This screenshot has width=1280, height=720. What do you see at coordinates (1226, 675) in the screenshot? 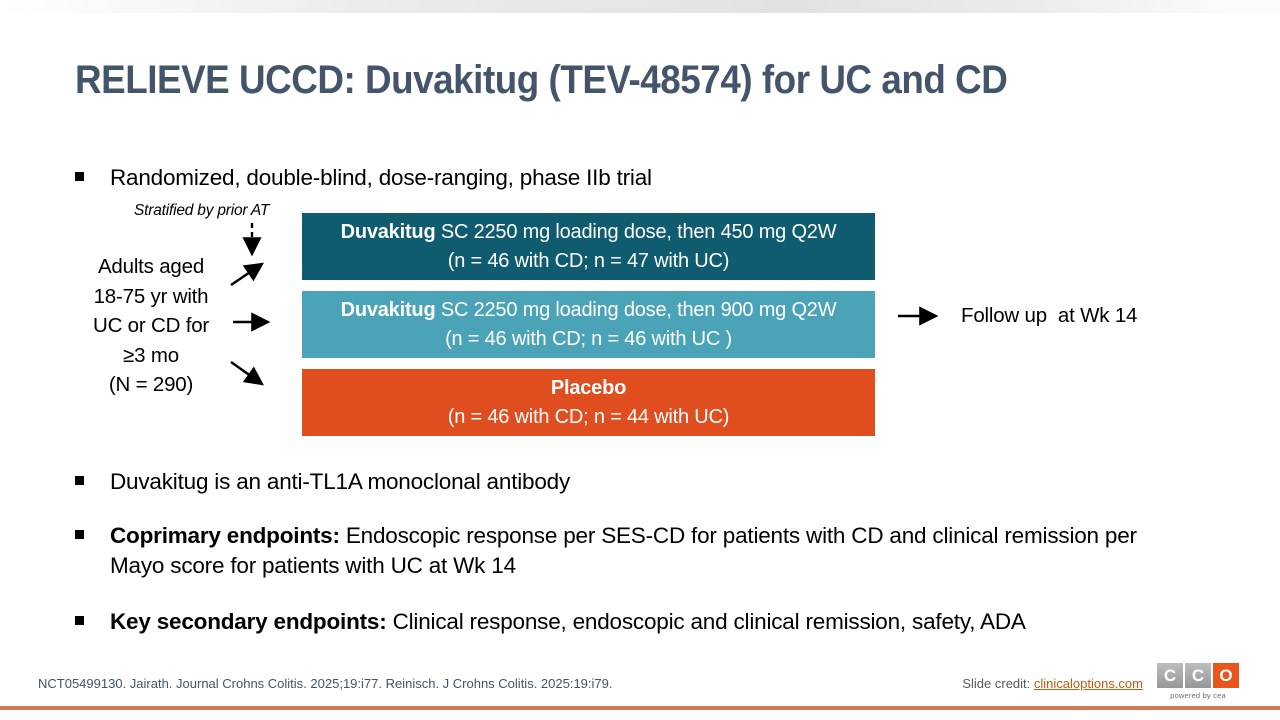
I see `cco-logo-tile-o: O` at bounding box center [1226, 675].